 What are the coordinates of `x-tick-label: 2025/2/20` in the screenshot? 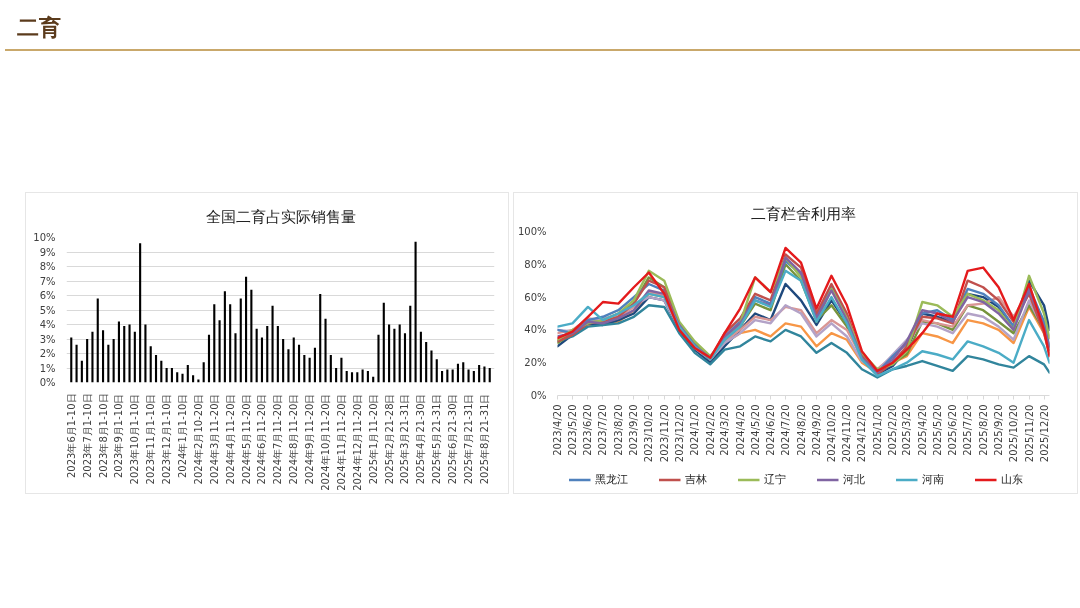 It's located at (893, 430).